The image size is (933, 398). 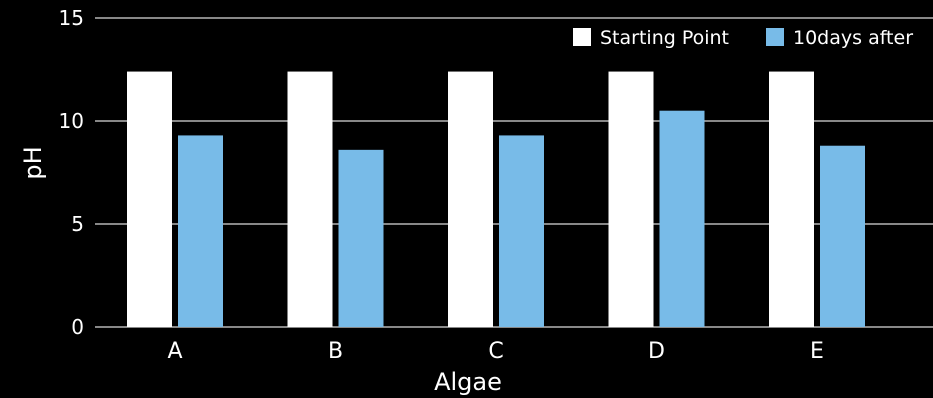 What do you see at coordinates (817, 351) in the screenshot?
I see `x-tick-label: E` at bounding box center [817, 351].